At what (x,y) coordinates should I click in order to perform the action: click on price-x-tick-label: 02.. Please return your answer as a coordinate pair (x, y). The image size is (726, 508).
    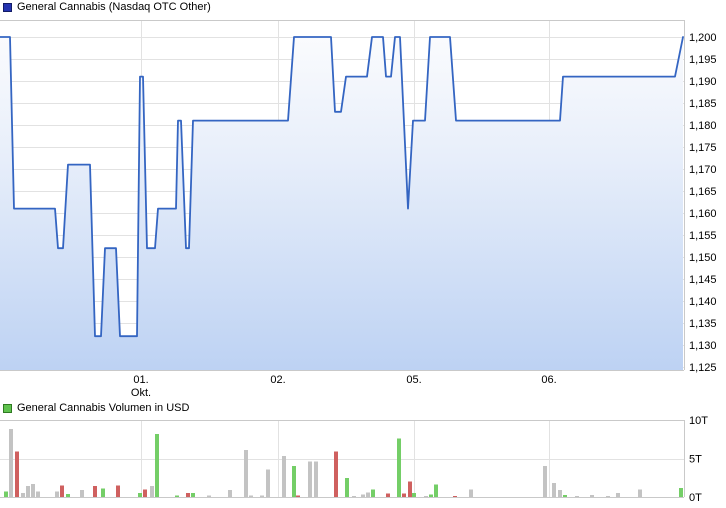
    Looking at the image, I should click on (277, 380).